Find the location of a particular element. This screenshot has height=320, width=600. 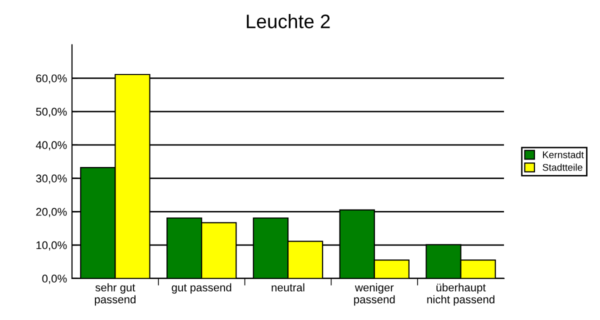

legend-label: Kernstadt is located at coordinates (563, 154).